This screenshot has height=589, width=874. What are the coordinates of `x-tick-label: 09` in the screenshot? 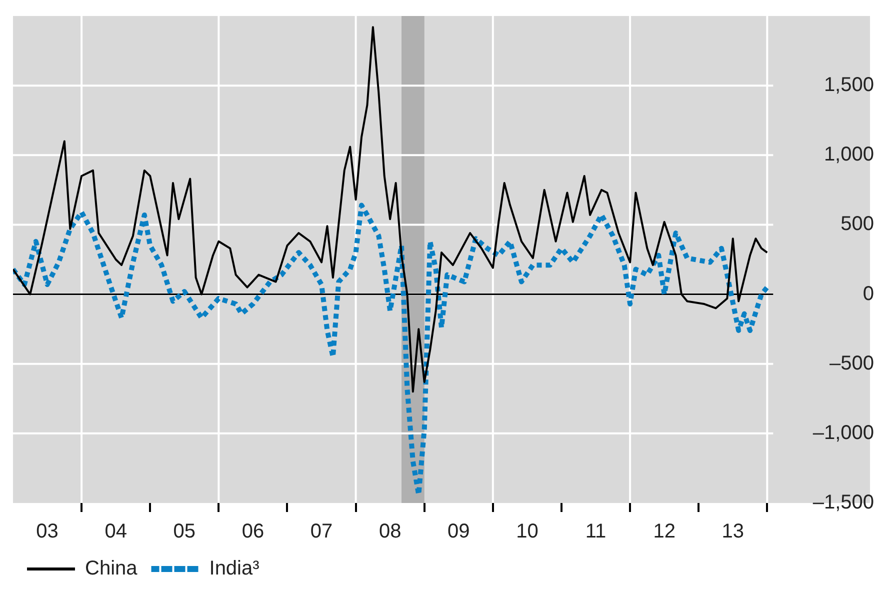 It's located at (459, 531).